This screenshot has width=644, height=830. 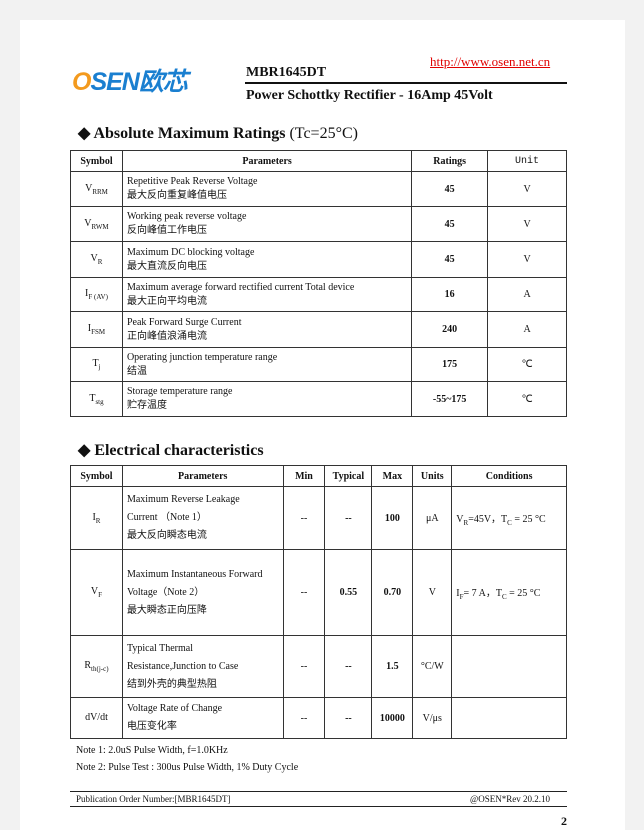 What do you see at coordinates (348, 592) in the screenshot?
I see `typical: 0.55` at bounding box center [348, 592].